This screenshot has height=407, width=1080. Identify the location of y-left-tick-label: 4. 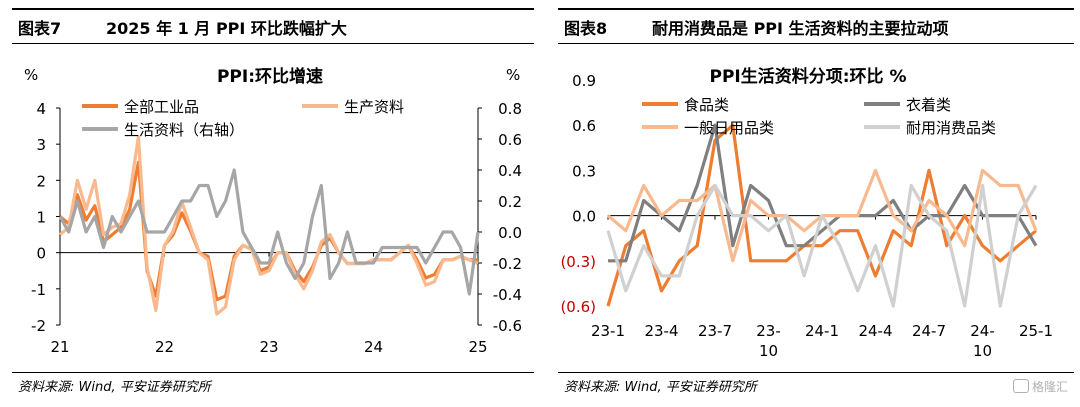
(41, 109).